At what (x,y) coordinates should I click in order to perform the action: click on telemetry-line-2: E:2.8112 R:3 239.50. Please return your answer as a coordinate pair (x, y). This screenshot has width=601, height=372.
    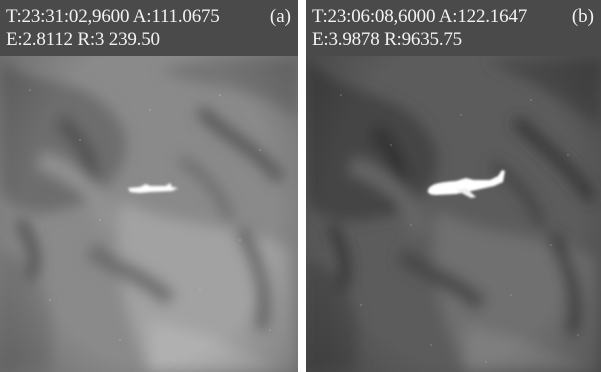
    Looking at the image, I should click on (83, 39).